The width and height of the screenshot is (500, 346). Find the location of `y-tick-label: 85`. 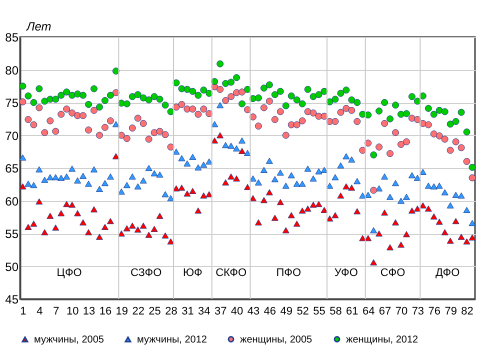

y-tick-label: 85 is located at coordinates (12, 37).